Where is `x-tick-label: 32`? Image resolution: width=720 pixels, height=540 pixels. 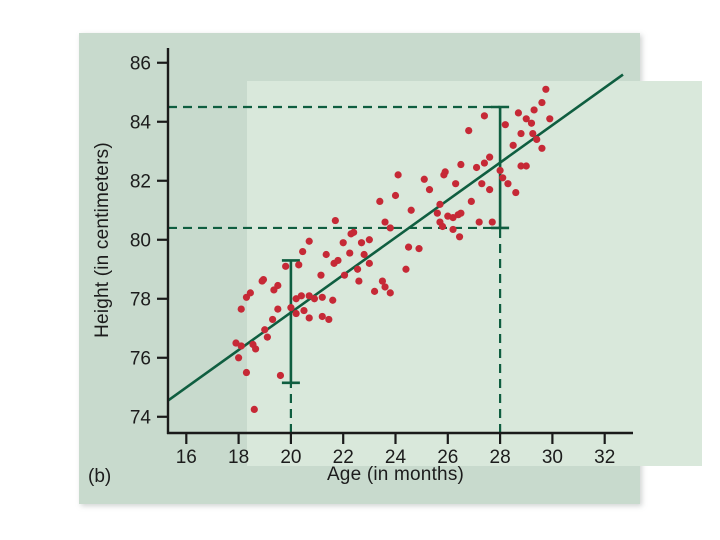
x-tick-label: 32 is located at coordinates (604, 457).